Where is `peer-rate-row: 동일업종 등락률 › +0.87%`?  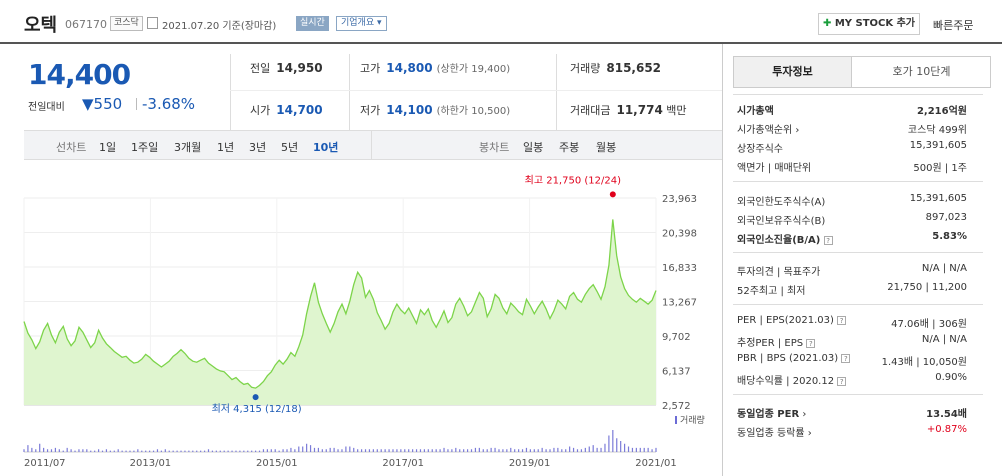
peer-rate-row: 동일업종 등락률 › +0.87% is located at coordinates (852, 431).